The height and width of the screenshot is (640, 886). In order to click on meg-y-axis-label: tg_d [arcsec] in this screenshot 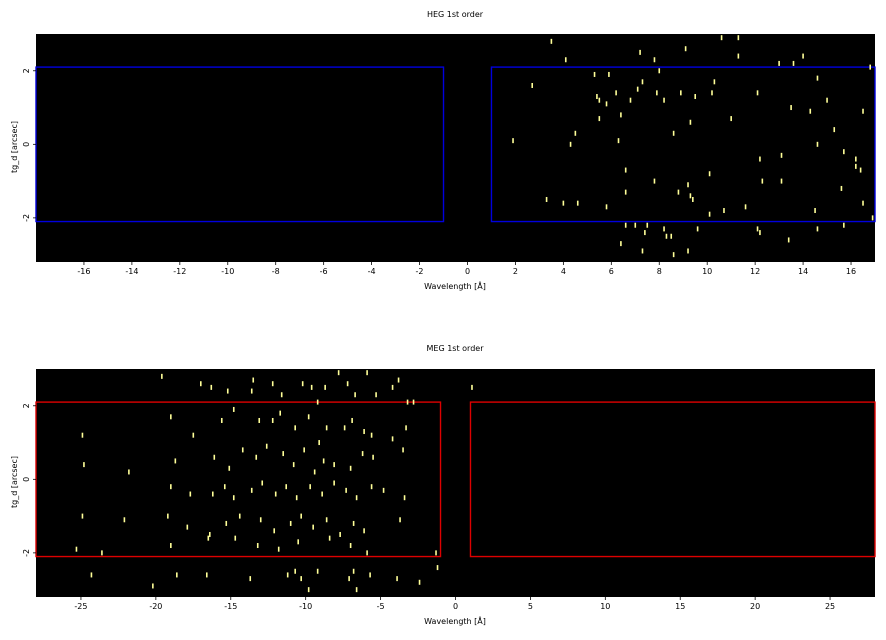, I will do `click(14, 482)`.